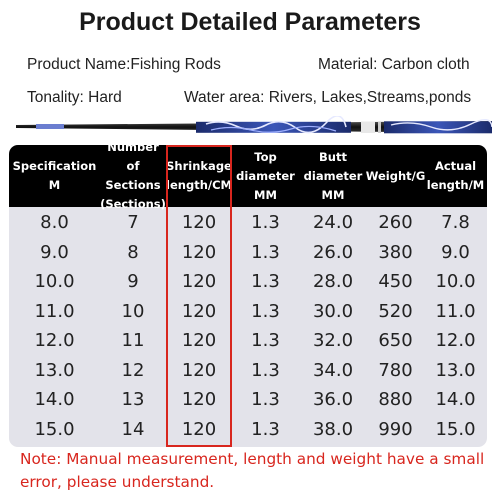 The image size is (500, 500). I want to click on cell-actual-length: 14.0, so click(455, 400).